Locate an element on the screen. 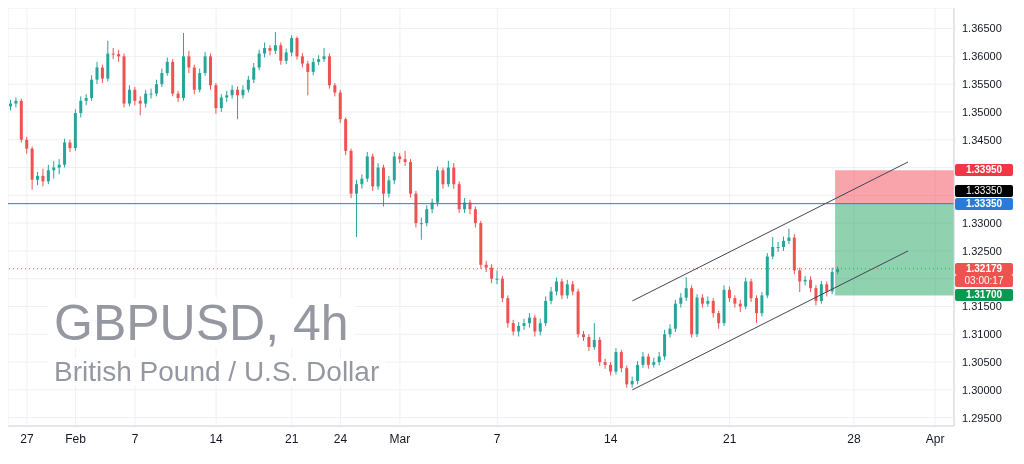 This screenshot has width=1024, height=464. x-tick-label: Apr is located at coordinates (935, 438).